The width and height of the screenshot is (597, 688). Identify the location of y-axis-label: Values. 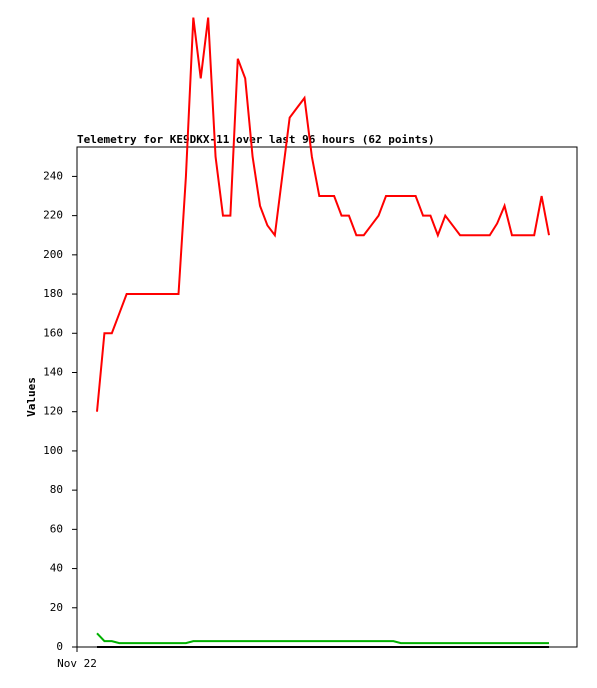
(31, 397).